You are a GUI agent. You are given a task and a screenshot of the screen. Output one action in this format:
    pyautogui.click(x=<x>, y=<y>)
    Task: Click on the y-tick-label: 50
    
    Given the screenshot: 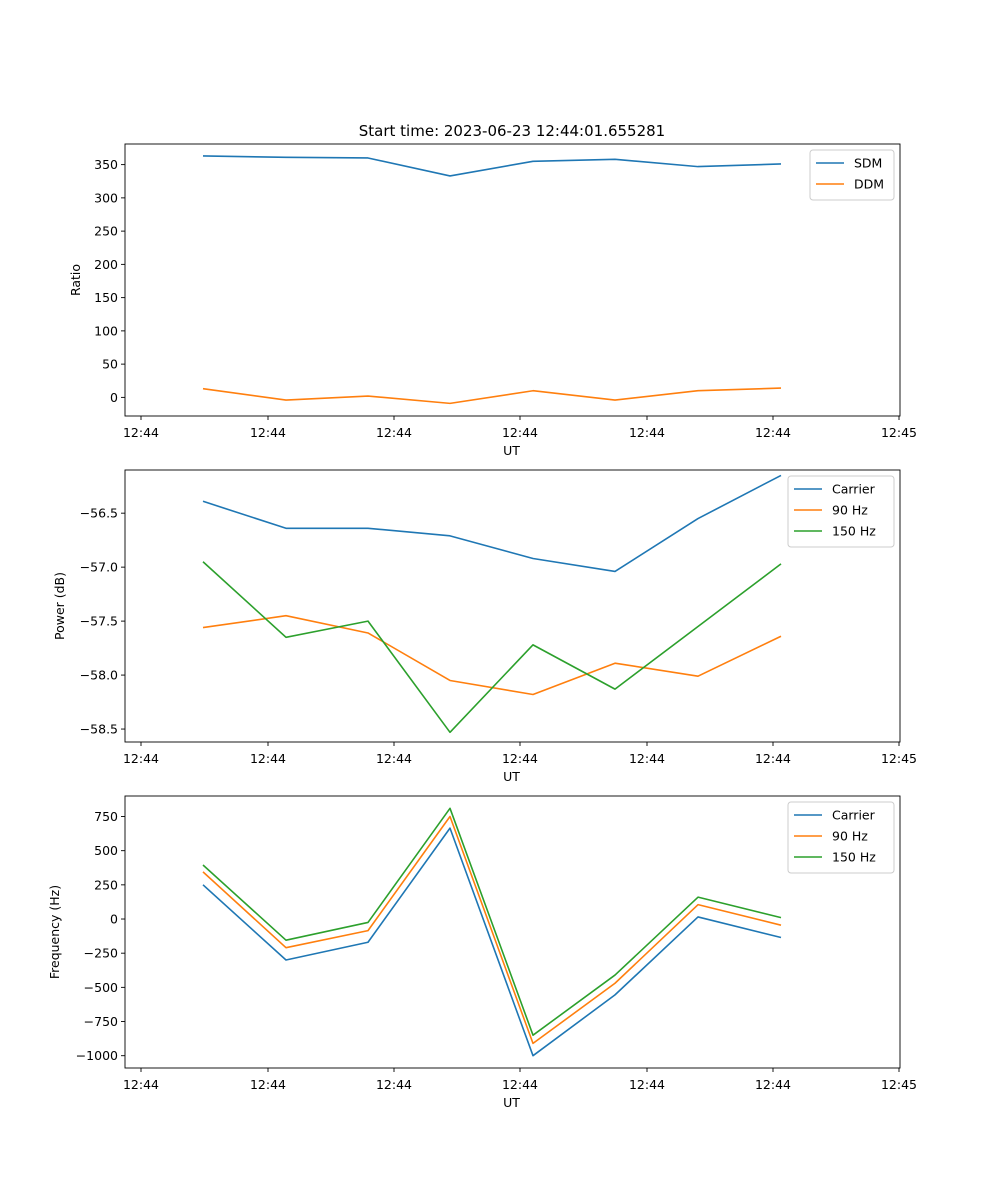 What is the action you would take?
    pyautogui.click(x=110, y=364)
    